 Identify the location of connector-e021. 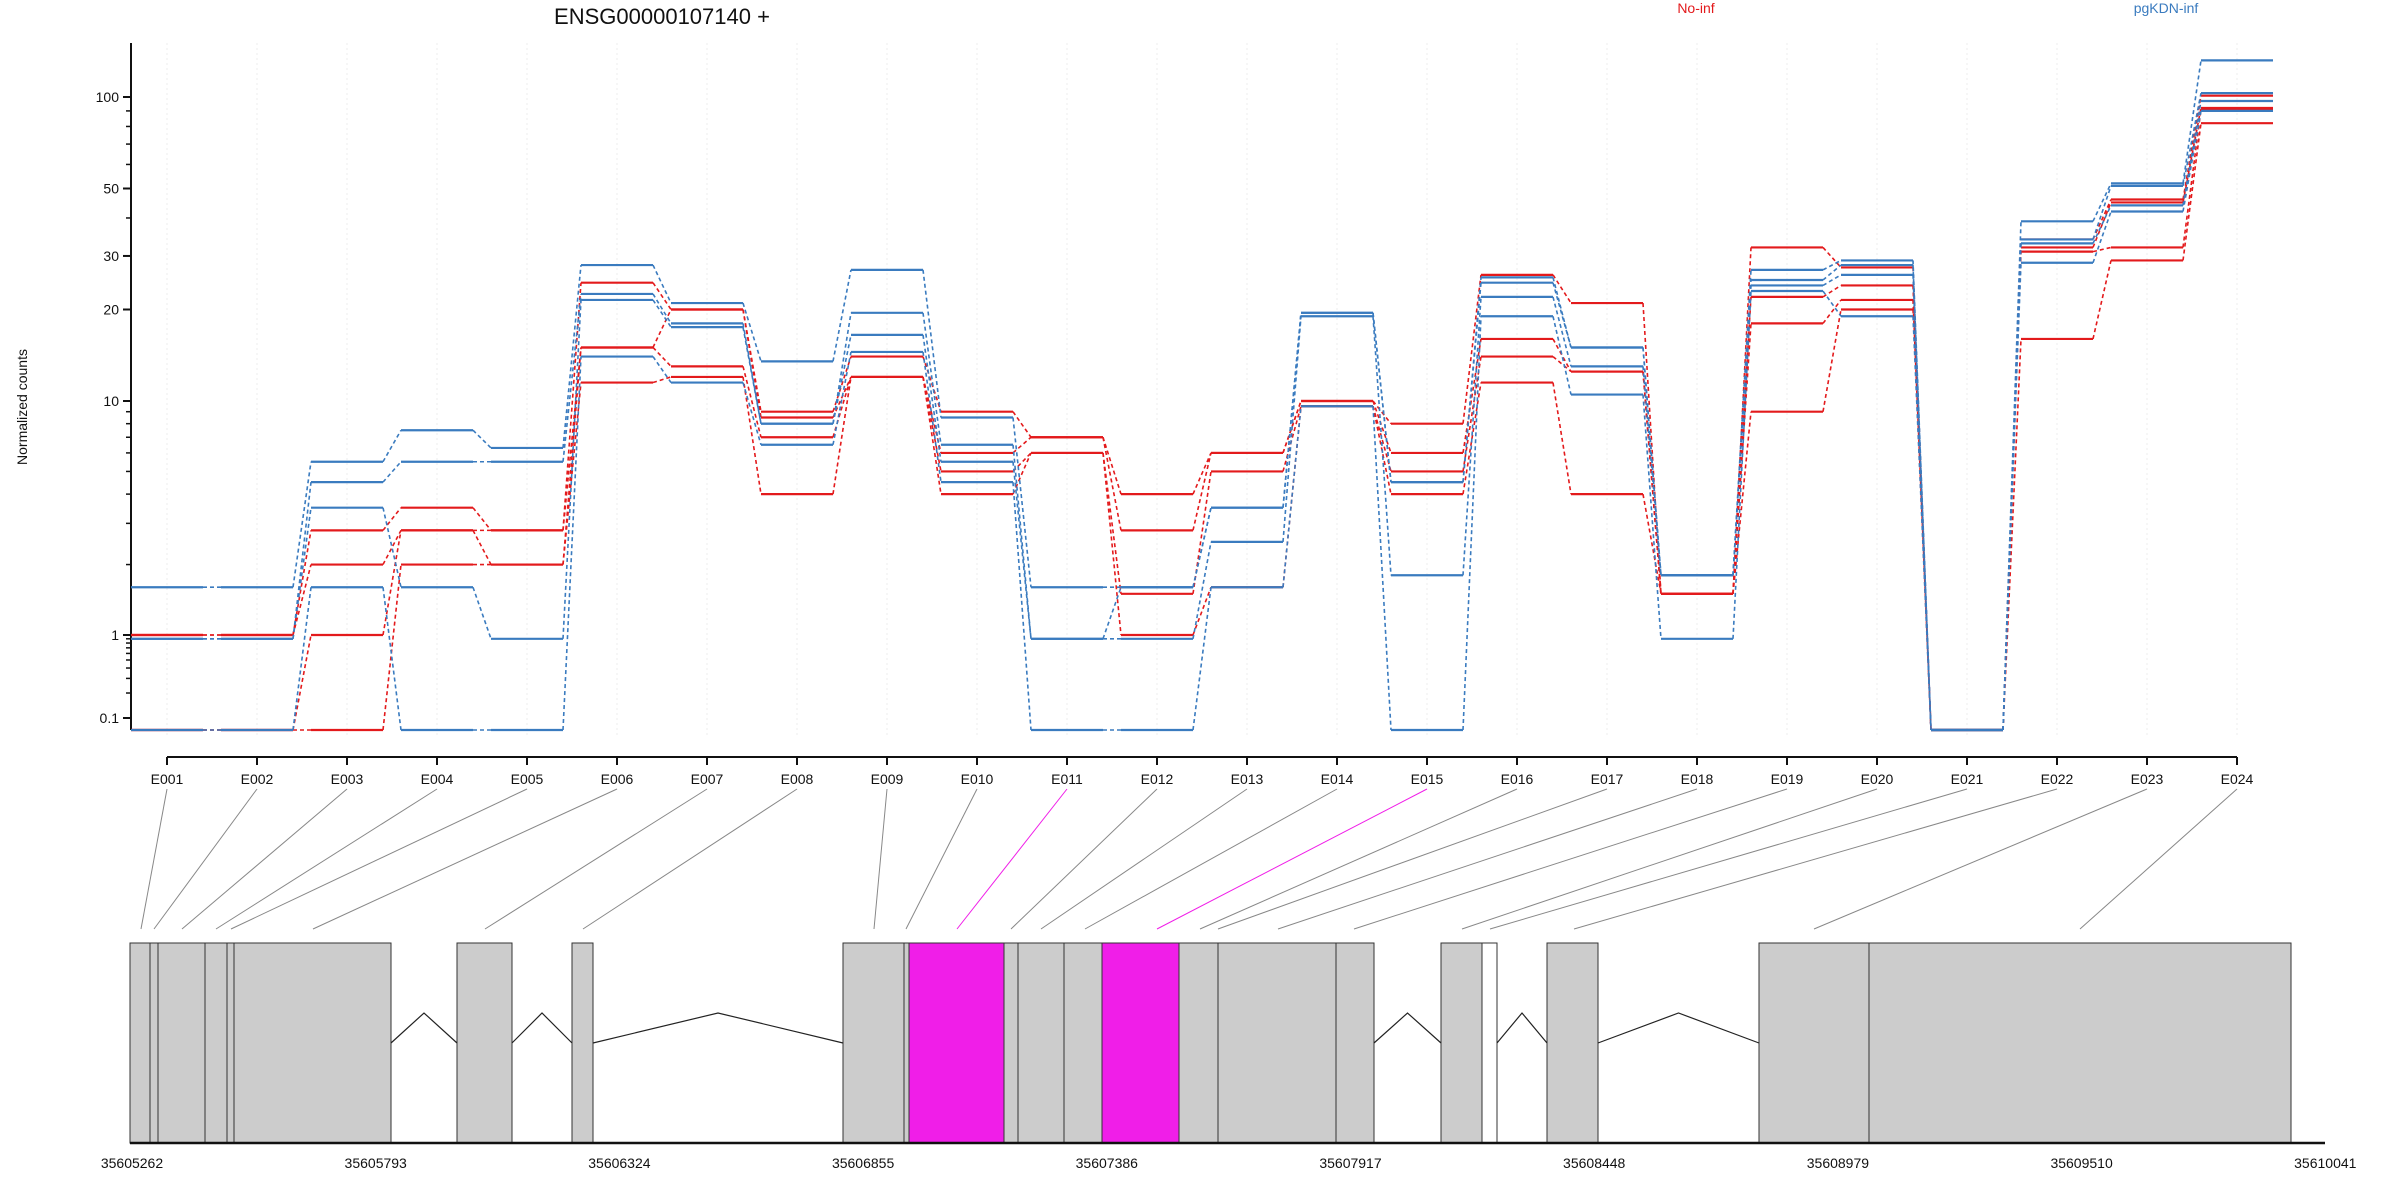
(1728, 859).